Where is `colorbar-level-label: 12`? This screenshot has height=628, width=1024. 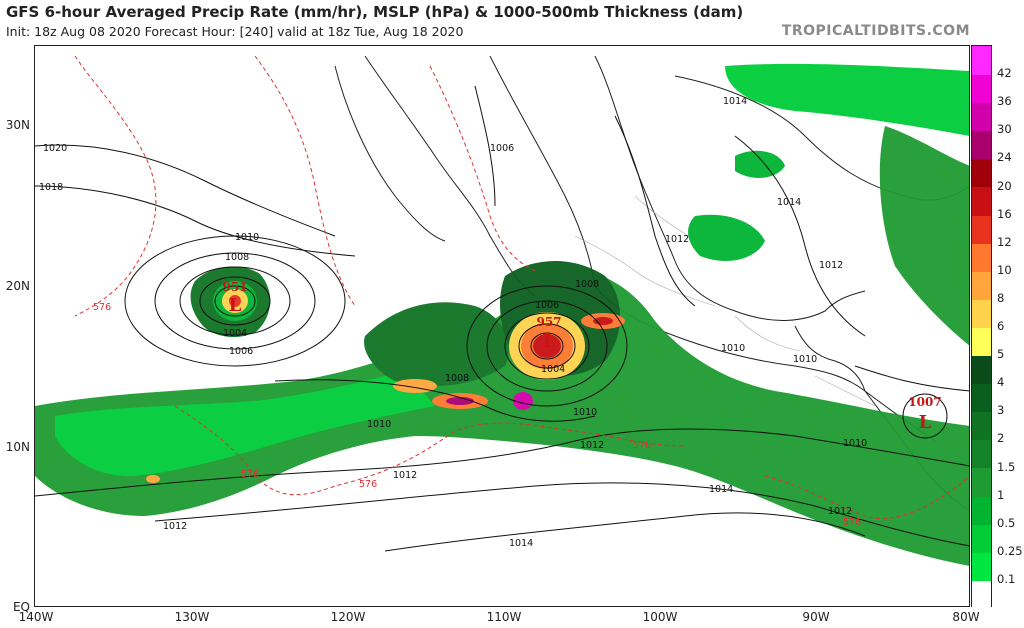
colorbar-level-label: 12 is located at coordinates (1004, 241).